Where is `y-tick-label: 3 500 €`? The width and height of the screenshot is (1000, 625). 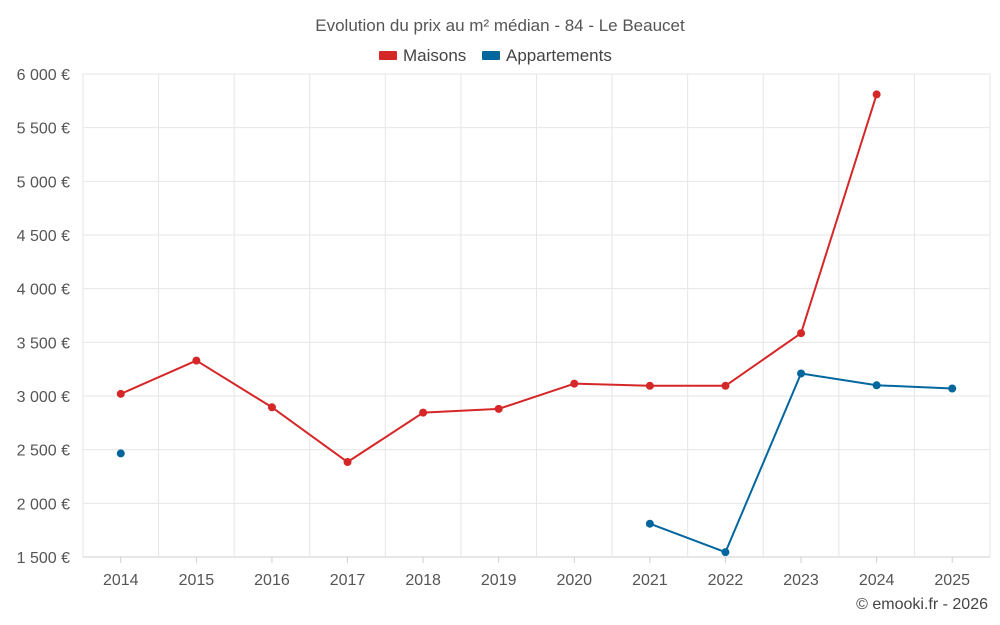
y-tick-label: 3 500 € is located at coordinates (43, 343).